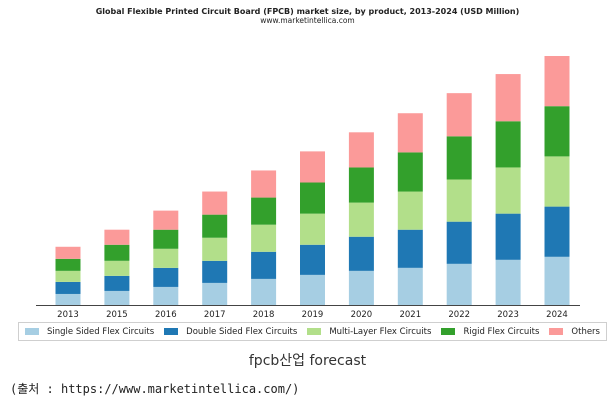 Image resolution: width=615 pixels, height=402 pixels. What do you see at coordinates (362, 315) in the screenshot?
I see `x-tick-label: 2020` at bounding box center [362, 315].